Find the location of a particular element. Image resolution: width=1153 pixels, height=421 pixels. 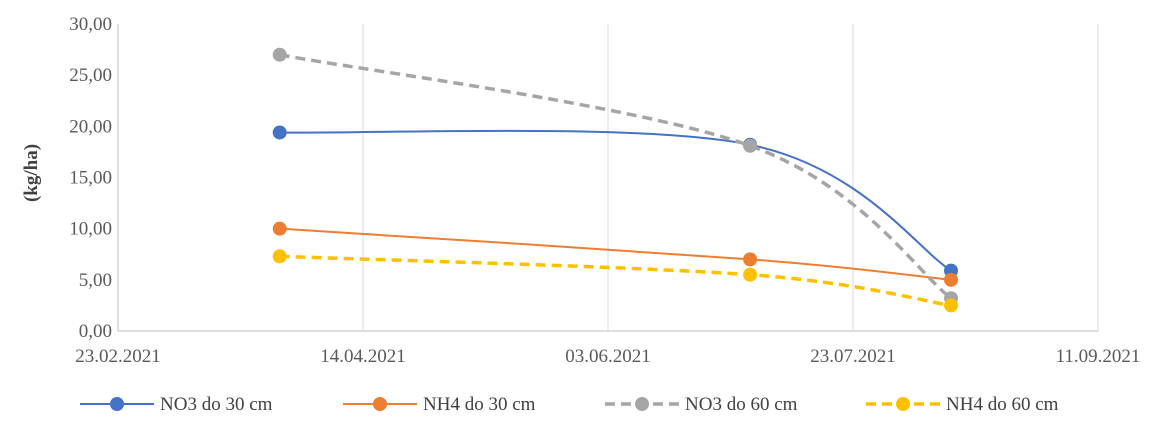

x-tick-label: 14.04.2021 is located at coordinates (363, 356).